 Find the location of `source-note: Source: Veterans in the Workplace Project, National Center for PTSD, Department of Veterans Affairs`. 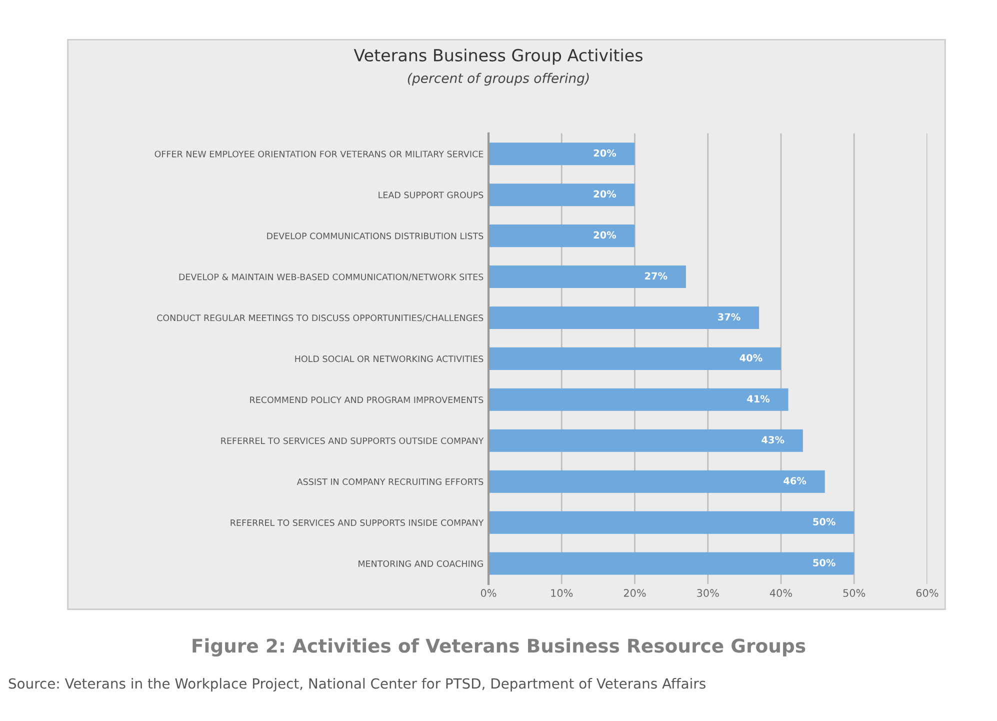

source-note: Source: Veterans in the Workplace Project, National Center for PTSD, Department of Veterans Affairs is located at coordinates (357, 685).